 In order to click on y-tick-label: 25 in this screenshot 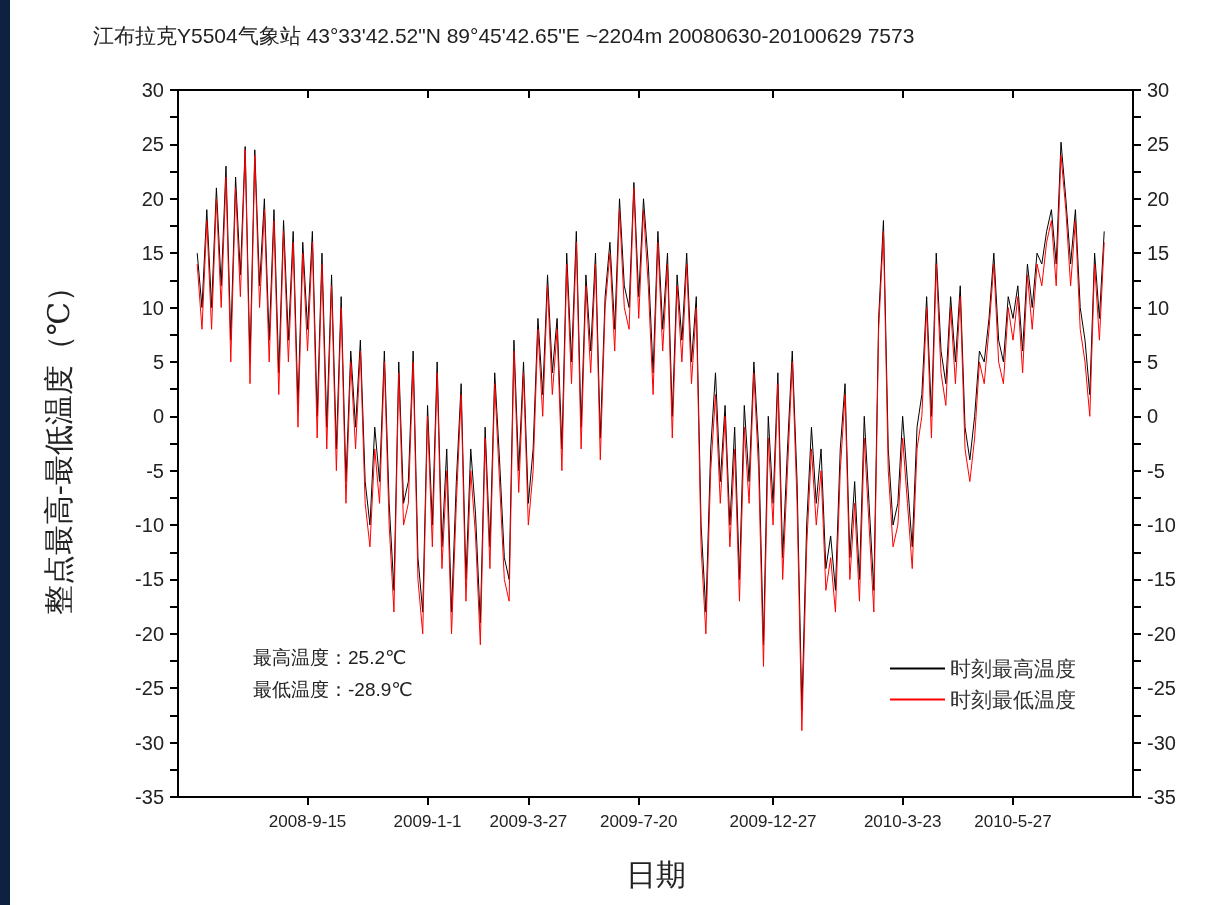, I will do `click(152, 144)`.